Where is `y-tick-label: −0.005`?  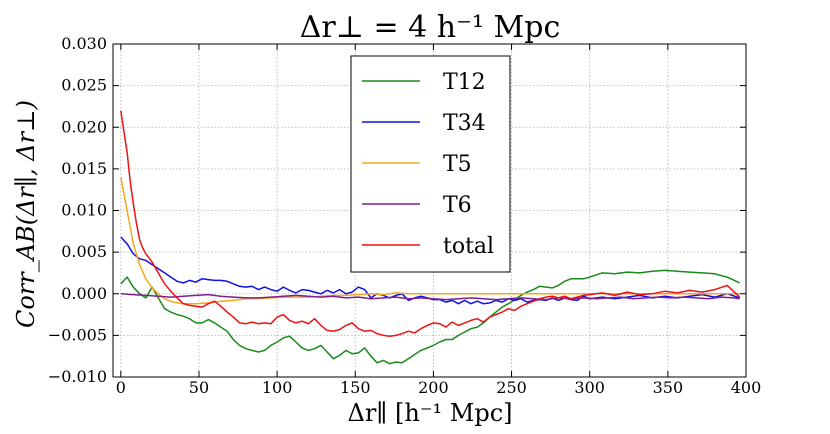 y-tick-label: −0.005 is located at coordinates (77, 334).